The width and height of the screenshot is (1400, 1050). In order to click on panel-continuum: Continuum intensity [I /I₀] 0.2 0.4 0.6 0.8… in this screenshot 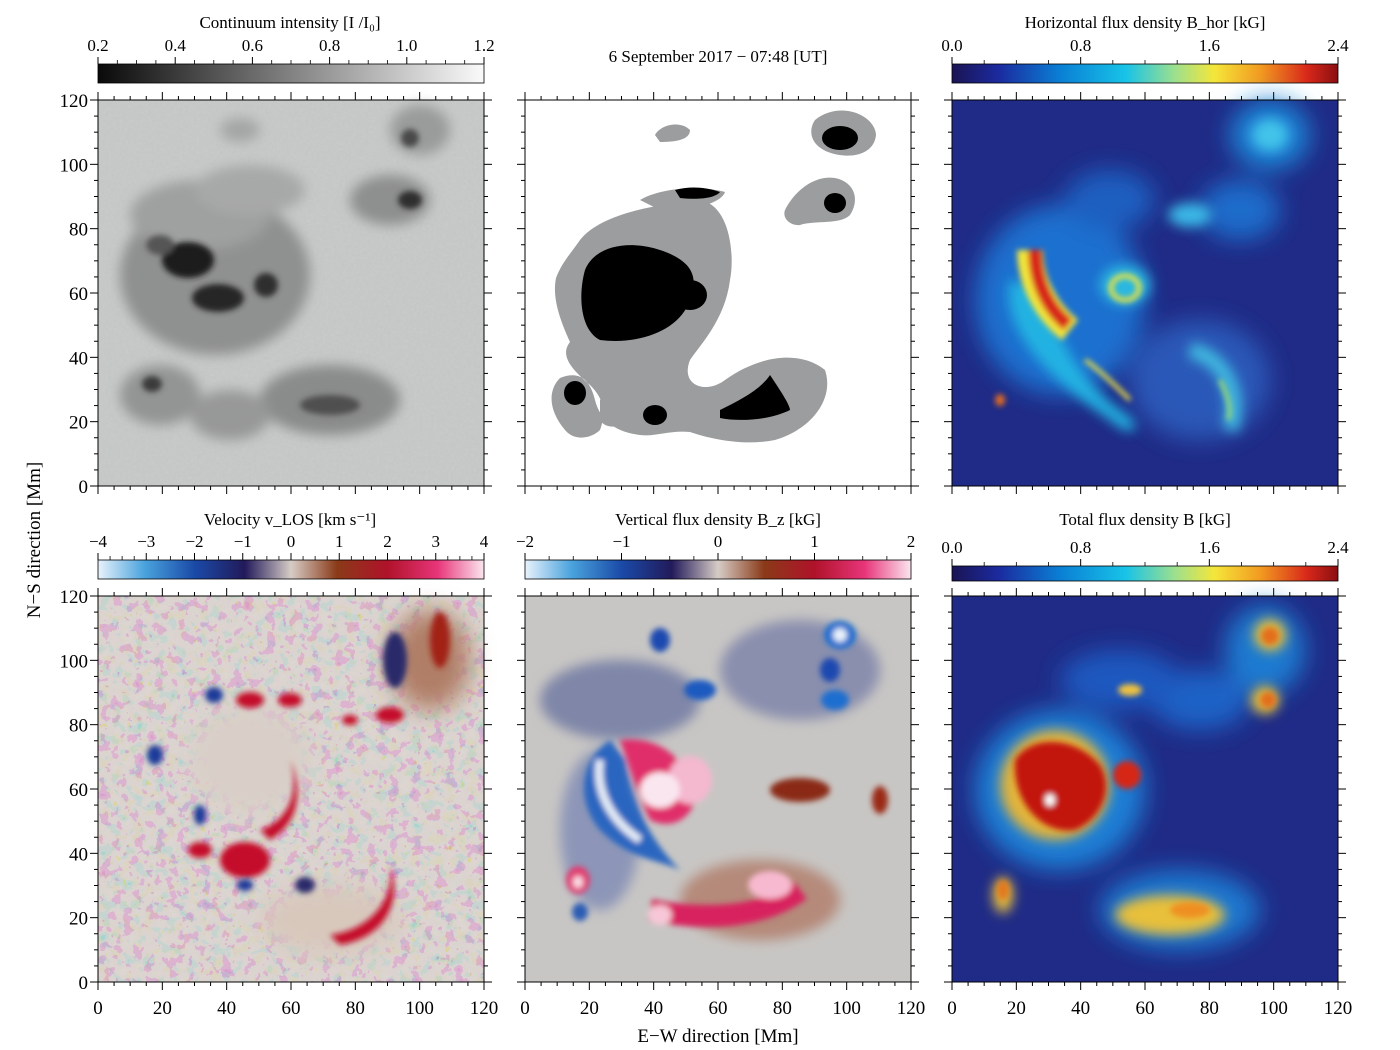, I will do `click(277, 255)`.